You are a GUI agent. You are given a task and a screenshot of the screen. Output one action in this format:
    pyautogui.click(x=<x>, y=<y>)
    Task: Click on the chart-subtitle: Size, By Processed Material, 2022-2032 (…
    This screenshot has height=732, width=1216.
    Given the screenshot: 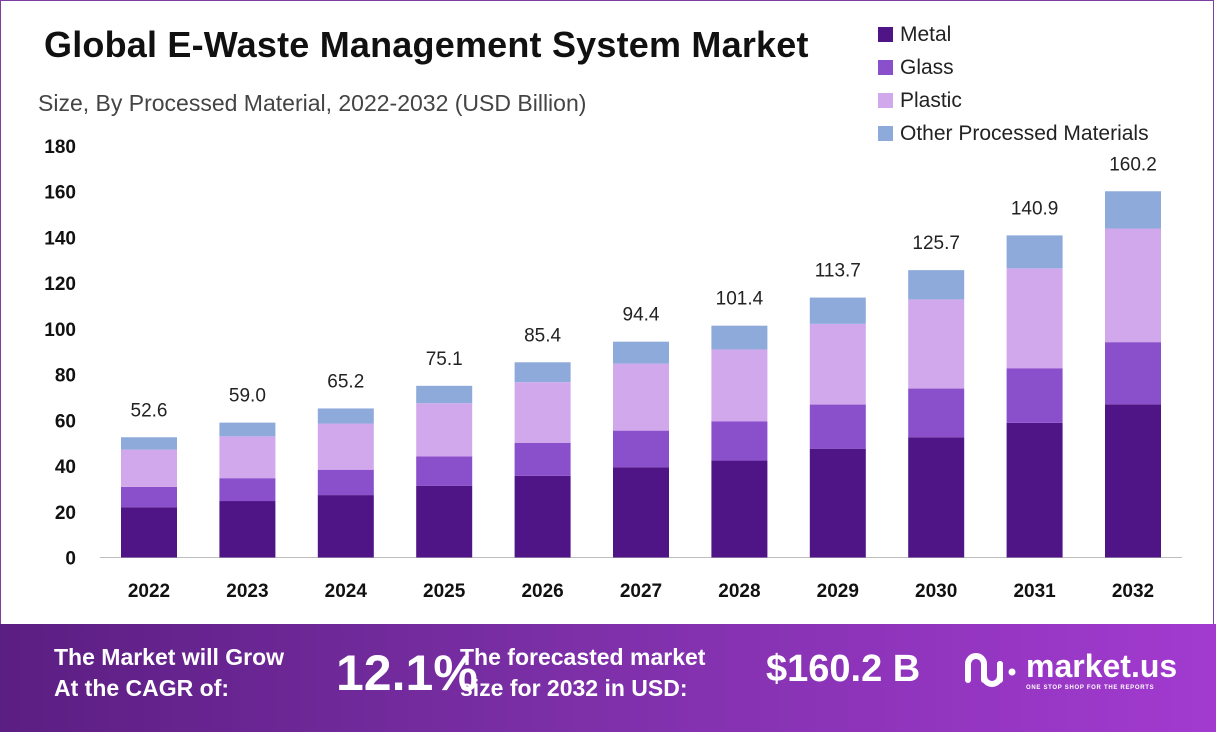 What is the action you would take?
    pyautogui.click(x=312, y=103)
    